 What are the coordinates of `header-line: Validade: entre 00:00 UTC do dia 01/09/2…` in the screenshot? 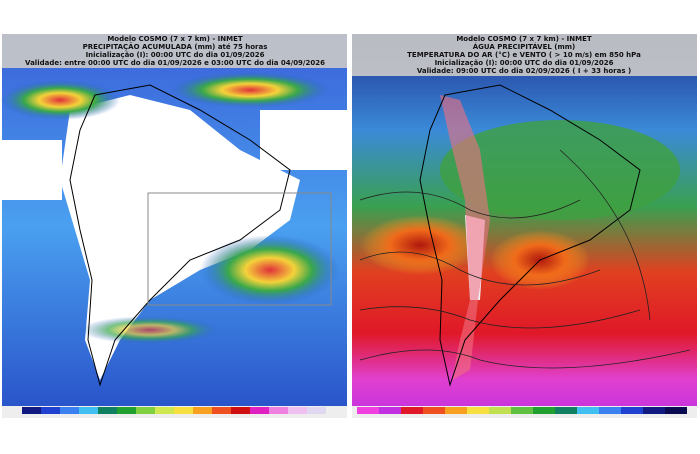 It's located at (175, 63).